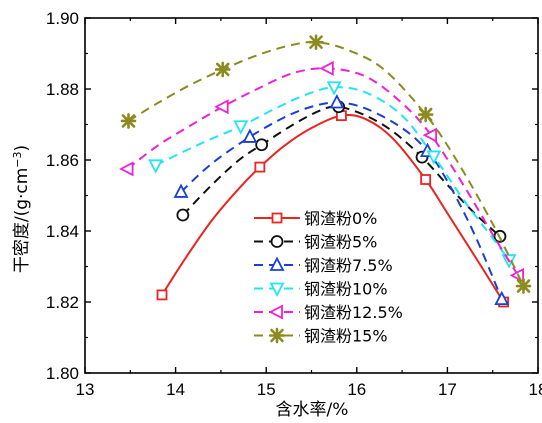  I want to click on y-axis-label-close: ), so click(22, 148).